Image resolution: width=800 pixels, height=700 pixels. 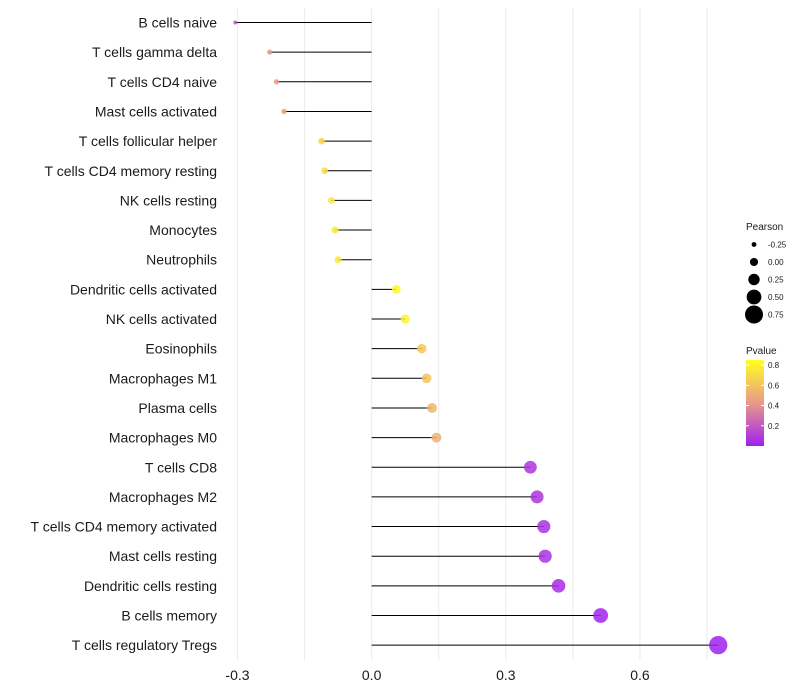 I want to click on colorbar-label: 0.8, so click(x=774, y=365).